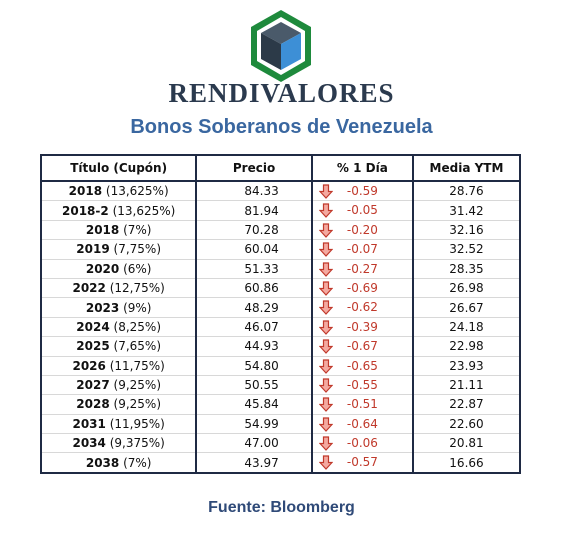 The width and height of the screenshot is (563, 539). What do you see at coordinates (466, 230) in the screenshot?
I see `bond-ytm: 32.16` at bounding box center [466, 230].